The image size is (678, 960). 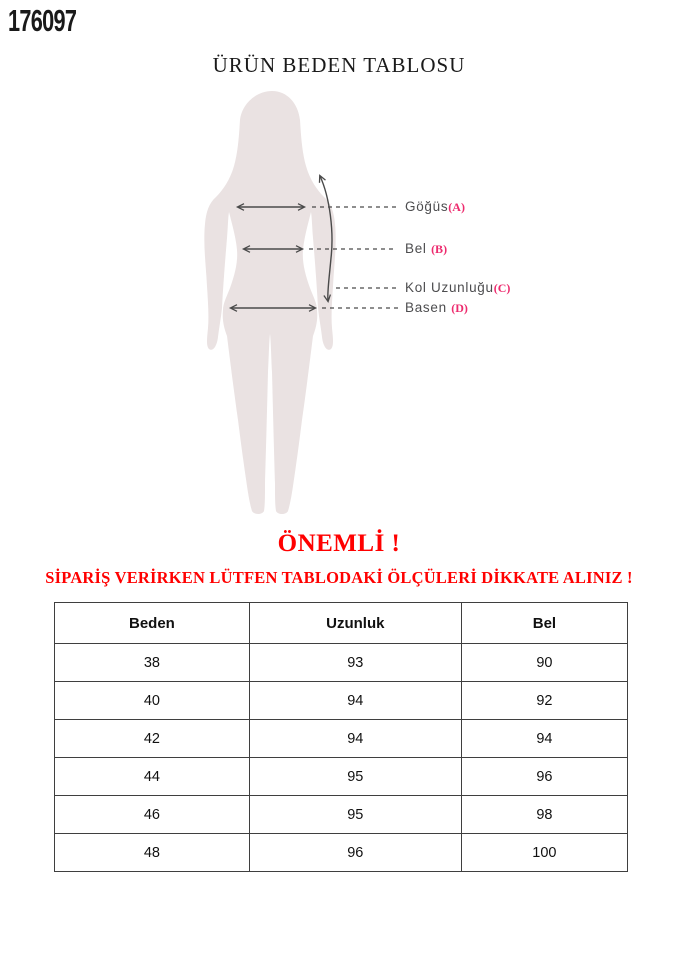 I want to click on measure-label-chest: Göğüs(A), so click(x=435, y=207).